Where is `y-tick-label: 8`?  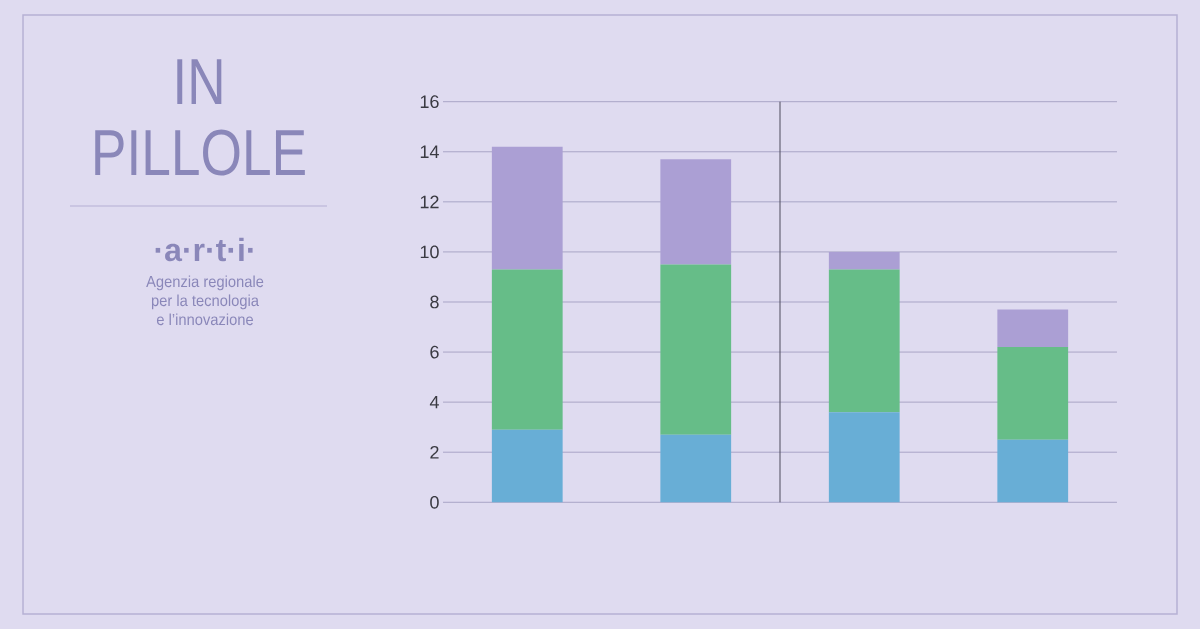 y-tick-label: 8 is located at coordinates (434, 302).